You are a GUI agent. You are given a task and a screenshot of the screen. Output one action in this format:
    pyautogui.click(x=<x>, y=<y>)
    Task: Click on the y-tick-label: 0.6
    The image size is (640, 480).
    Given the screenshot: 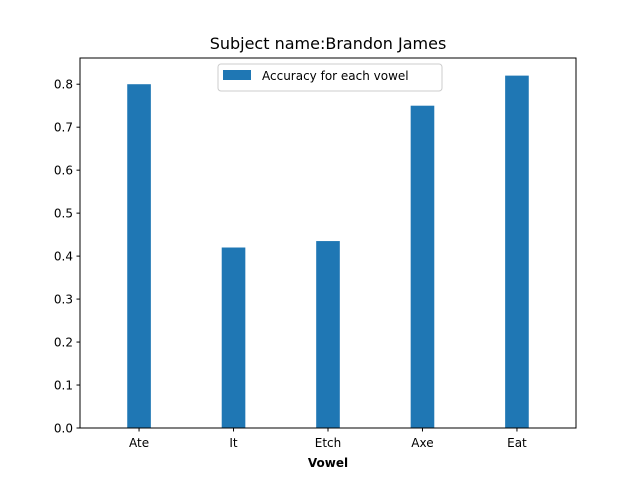 What is the action you would take?
    pyautogui.click(x=63, y=171)
    